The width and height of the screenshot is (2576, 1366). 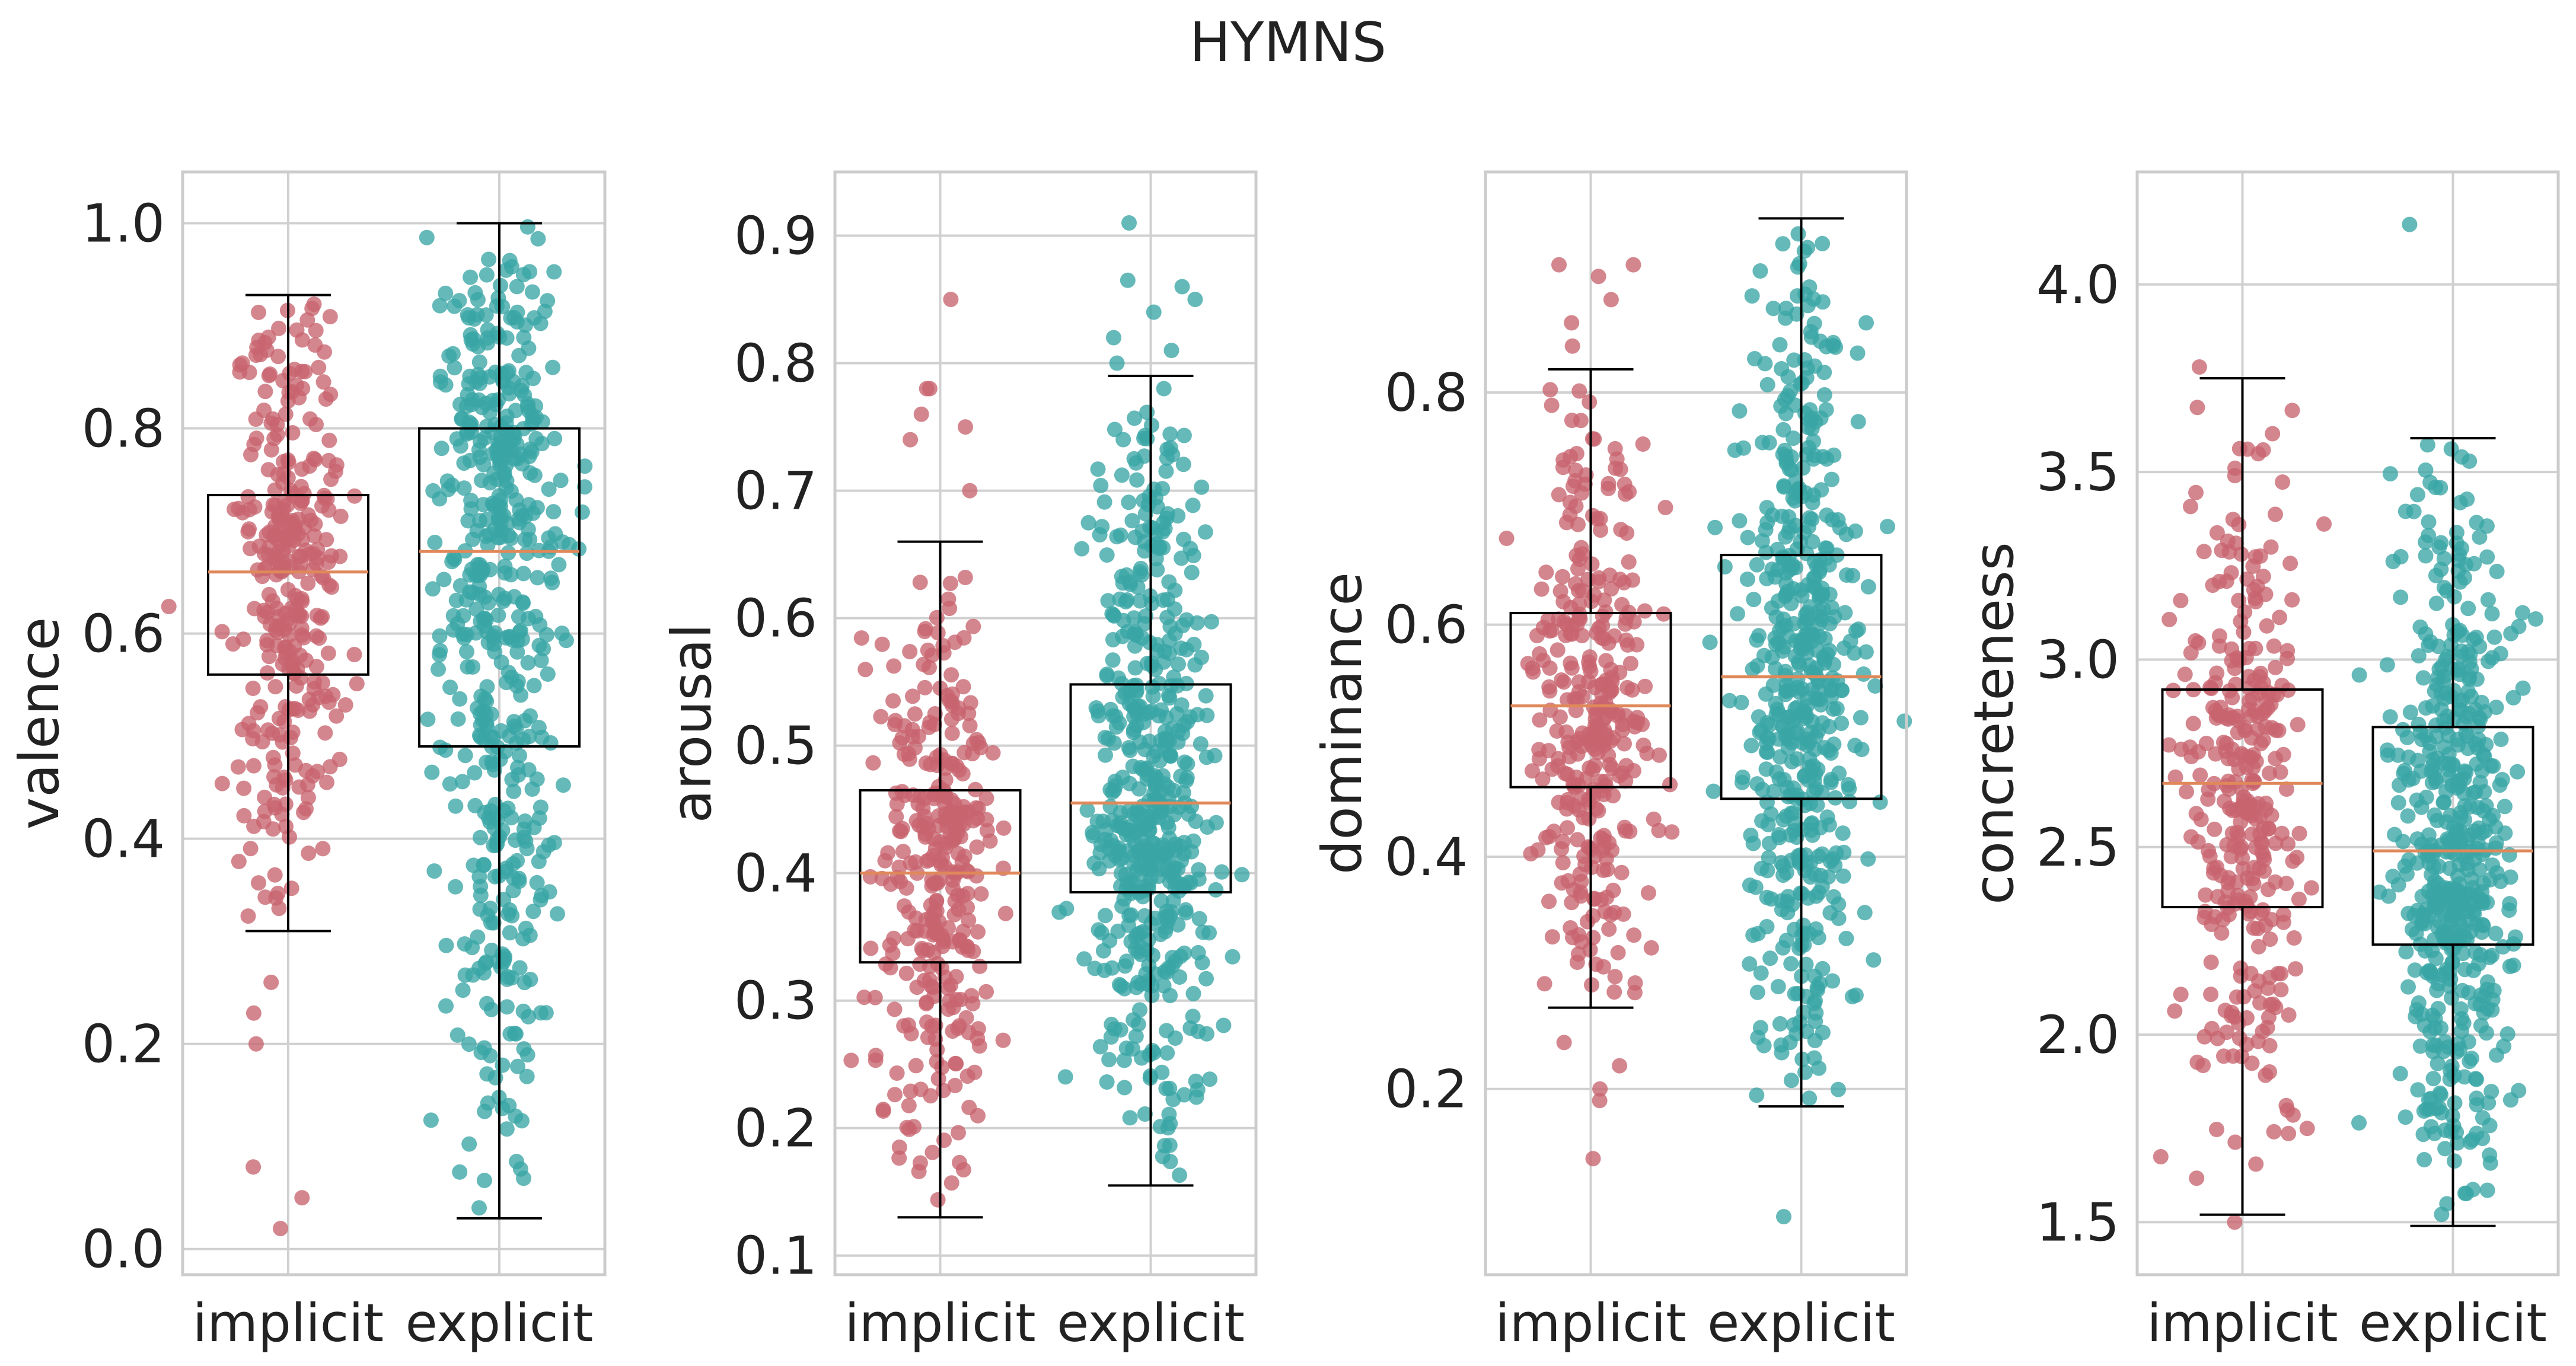 I want to click on x-tick-label-implicit: implicit, so click(x=1590, y=1323).